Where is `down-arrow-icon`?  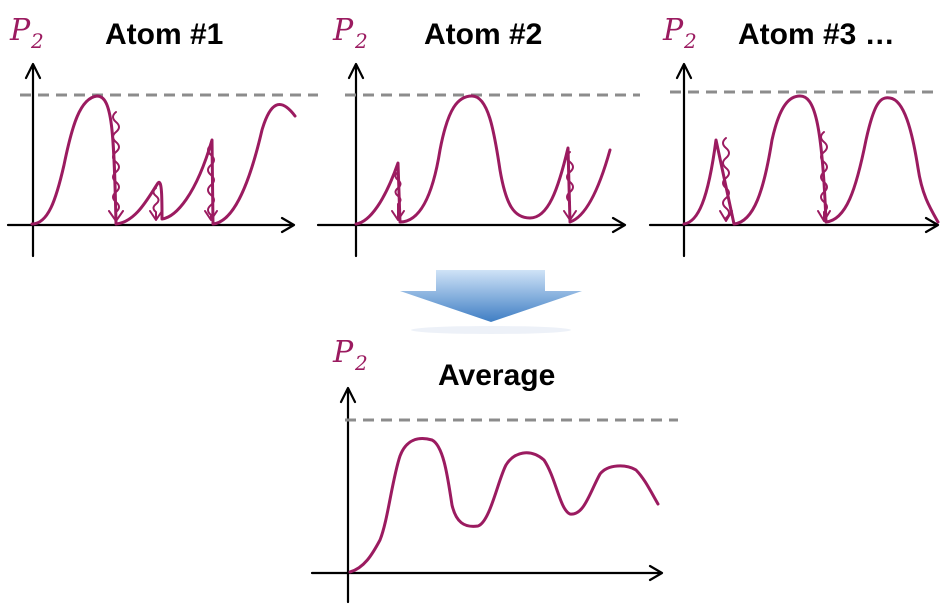 down-arrow-icon is located at coordinates (491, 302).